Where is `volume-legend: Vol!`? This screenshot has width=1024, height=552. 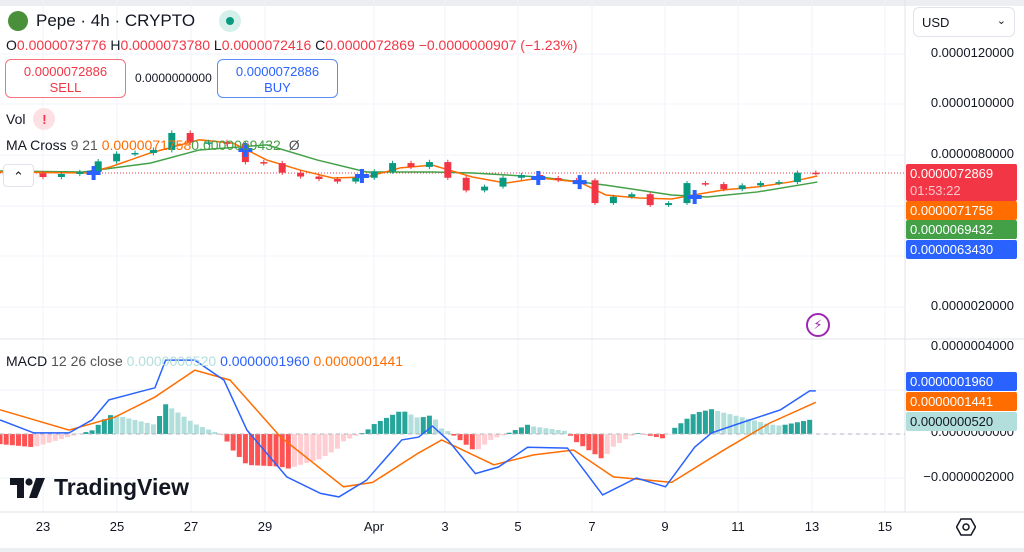 volume-legend: Vol! is located at coordinates (31, 119).